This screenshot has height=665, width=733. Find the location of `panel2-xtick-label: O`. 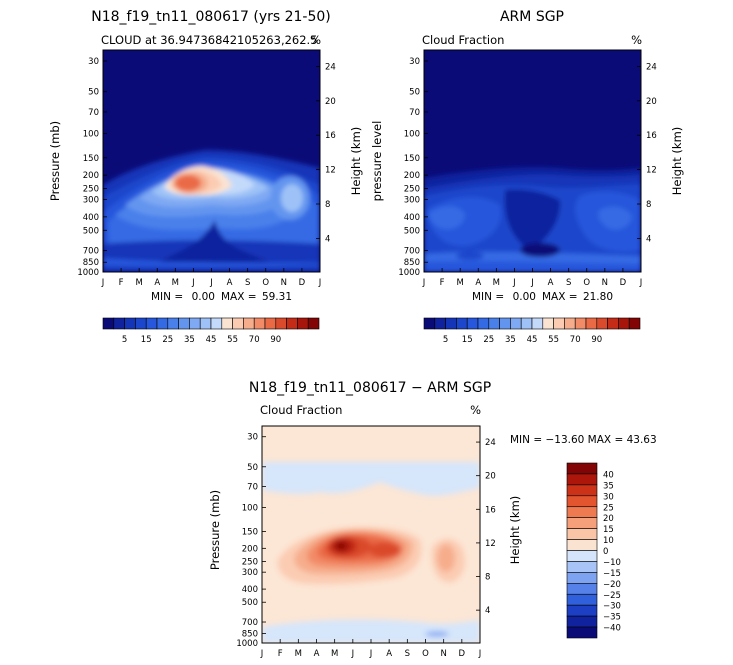

panel2-xtick-label: O is located at coordinates (586, 283).